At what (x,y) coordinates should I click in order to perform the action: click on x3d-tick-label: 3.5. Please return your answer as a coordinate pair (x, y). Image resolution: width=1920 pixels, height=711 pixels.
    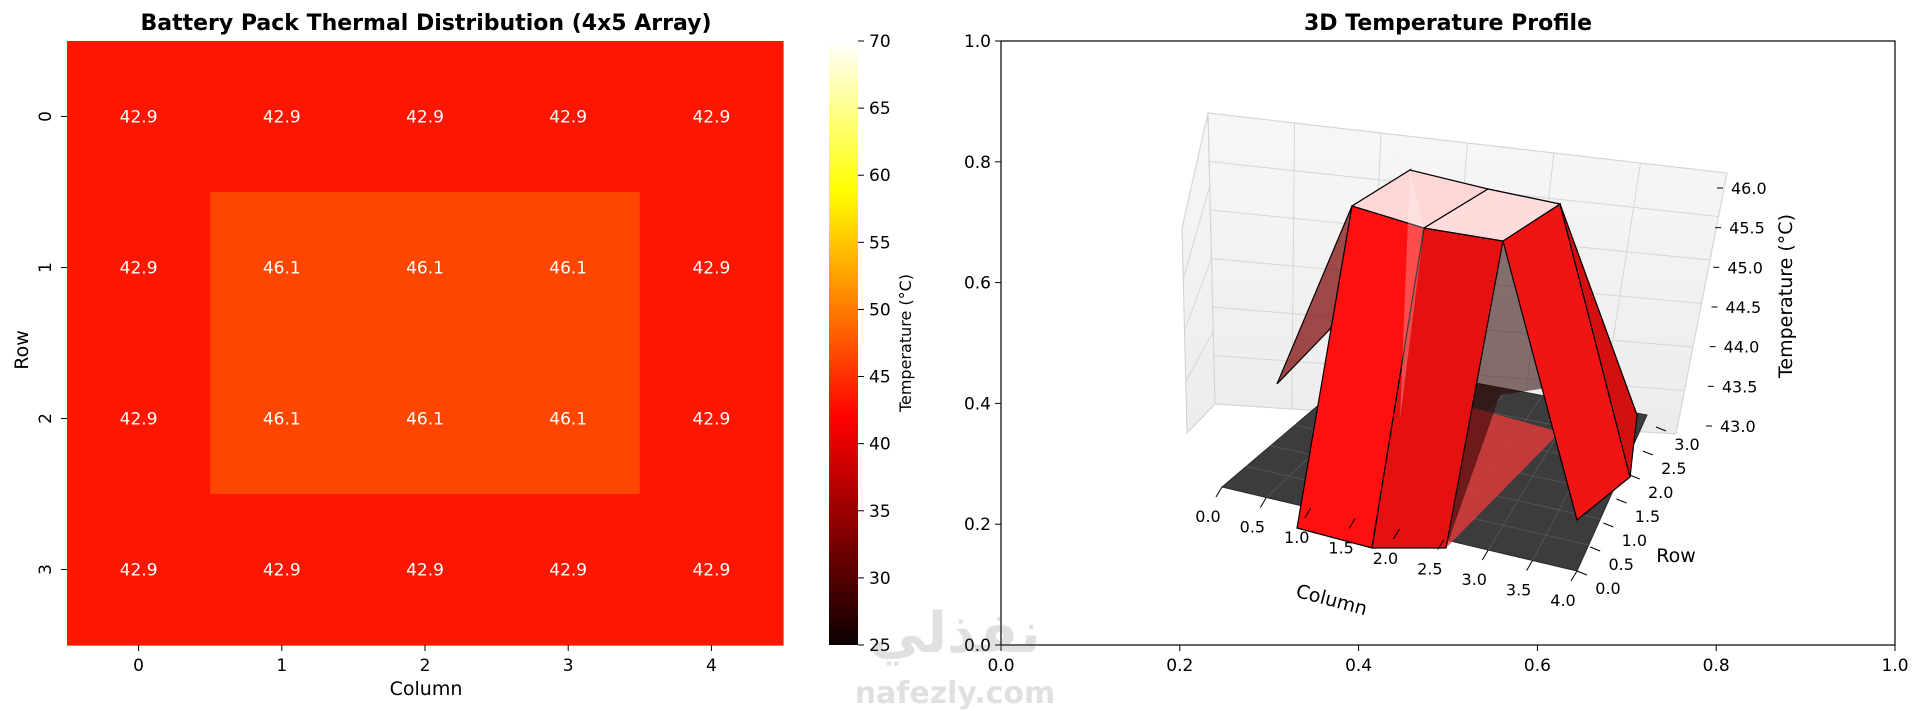
    Looking at the image, I should click on (1518, 590).